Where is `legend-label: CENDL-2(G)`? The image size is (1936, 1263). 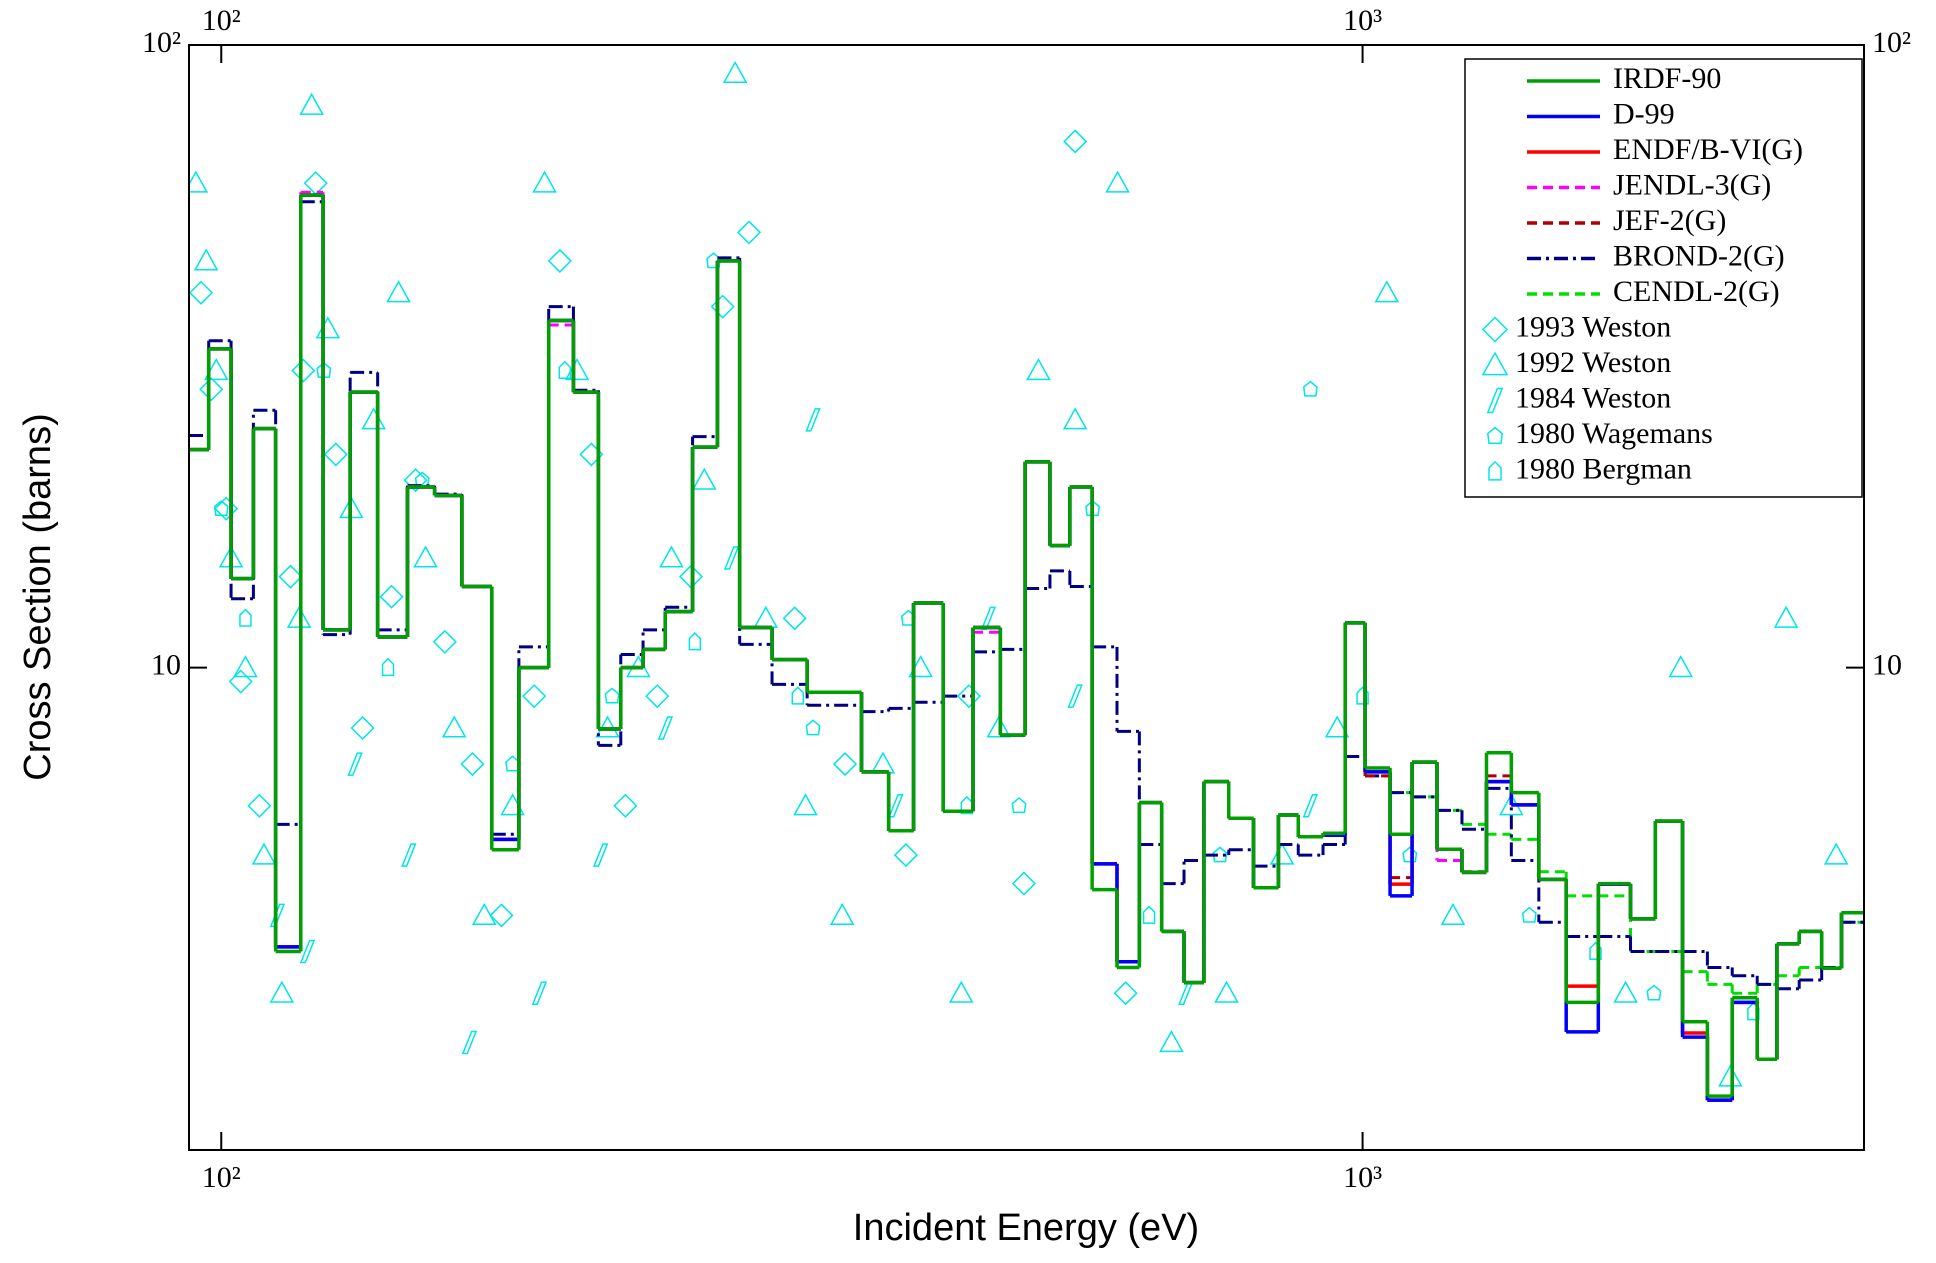
legend-label: CENDL-2(G) is located at coordinates (1696, 291).